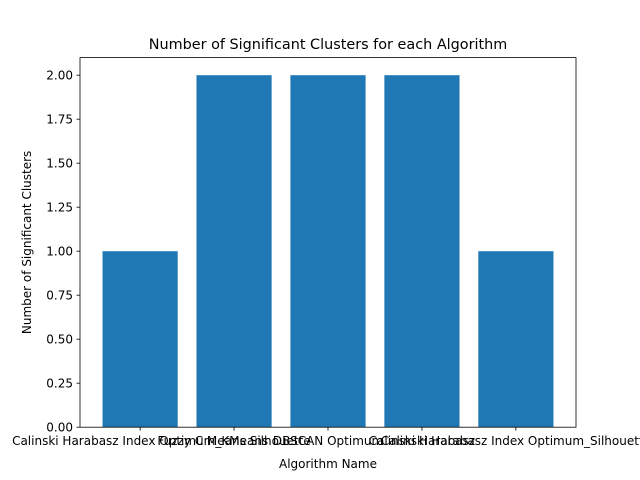 This screenshot has height=480, width=640. What do you see at coordinates (422, 441) in the screenshot?
I see `x-tick-label: Calinski Harabasz` at bounding box center [422, 441].